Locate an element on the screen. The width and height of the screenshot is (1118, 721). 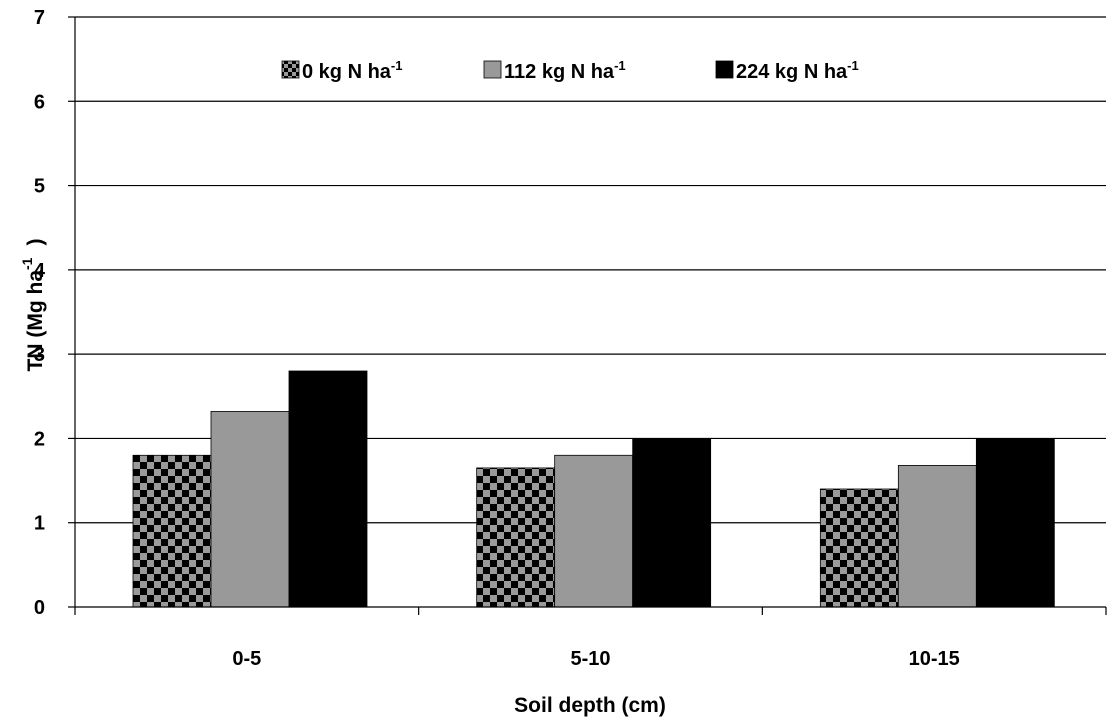
x-tick-label: 10-15 is located at coordinates (934, 659).